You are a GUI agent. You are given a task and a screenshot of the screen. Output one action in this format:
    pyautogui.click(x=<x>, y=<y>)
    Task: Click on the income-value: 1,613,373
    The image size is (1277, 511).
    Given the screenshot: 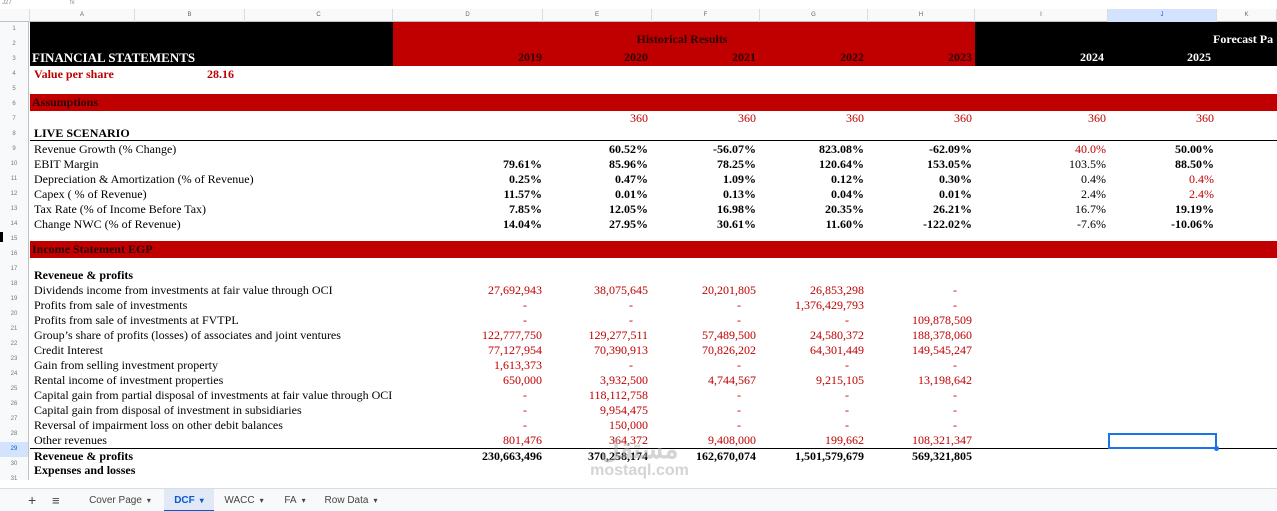 What is the action you would take?
    pyautogui.click(x=518, y=365)
    